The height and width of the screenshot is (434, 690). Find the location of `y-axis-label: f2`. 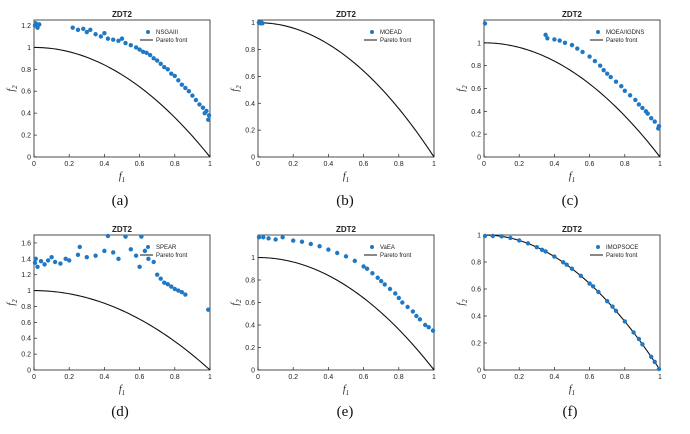

y-axis-label: f2 is located at coordinates (462, 302).